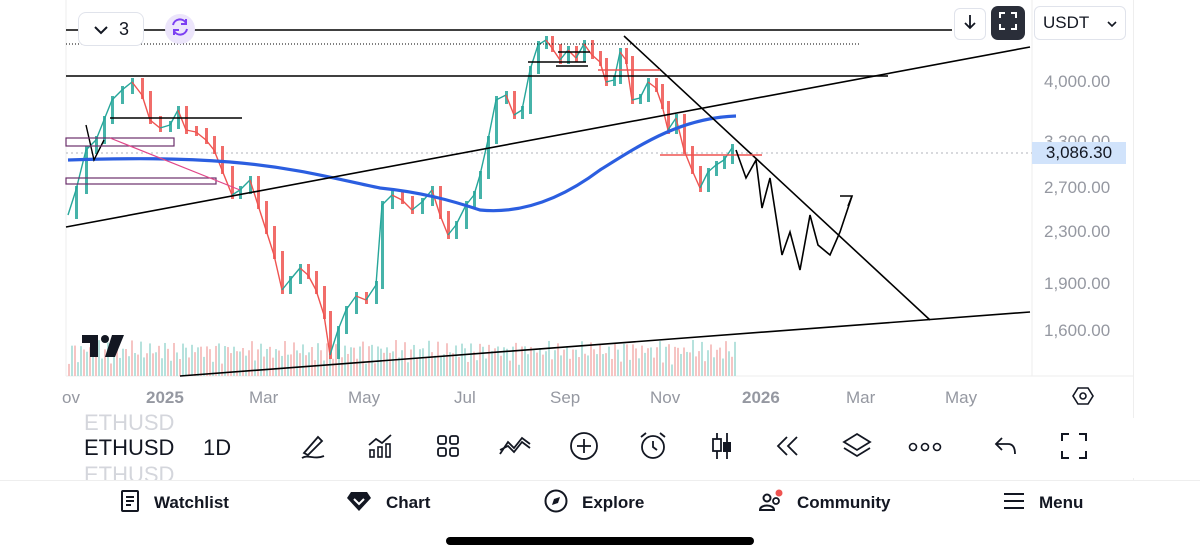  Describe the element at coordinates (584, 448) in the screenshot. I see `add-button` at that location.